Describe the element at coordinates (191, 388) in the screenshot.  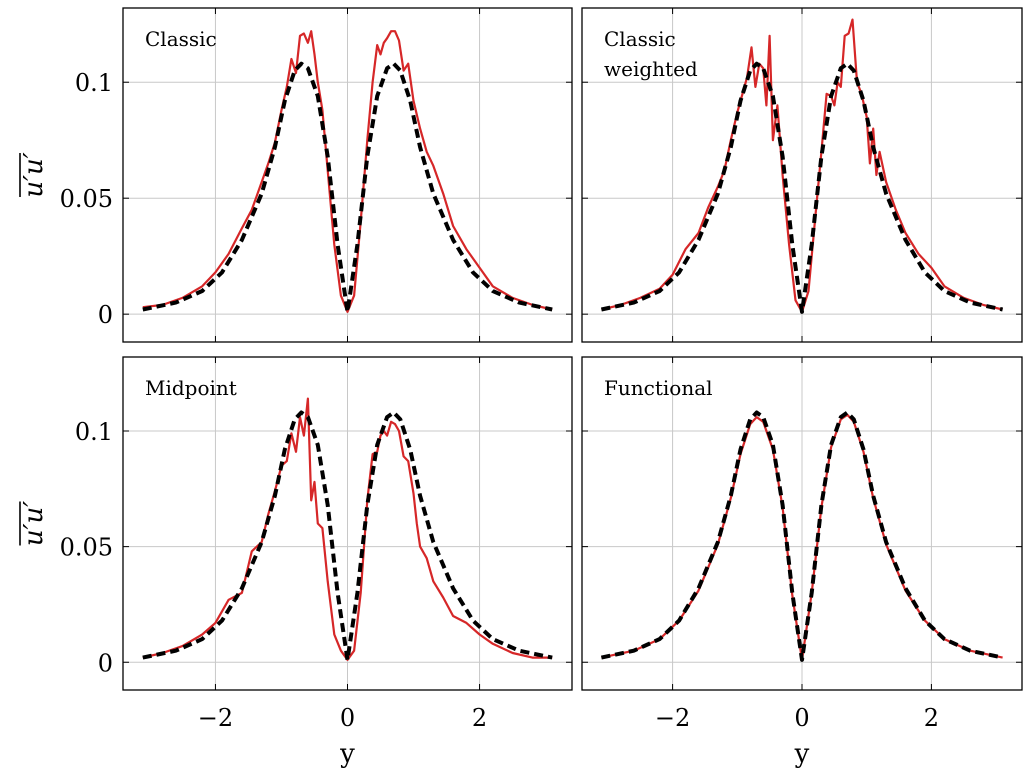
I see `panel-label: Midpoint` at that location.